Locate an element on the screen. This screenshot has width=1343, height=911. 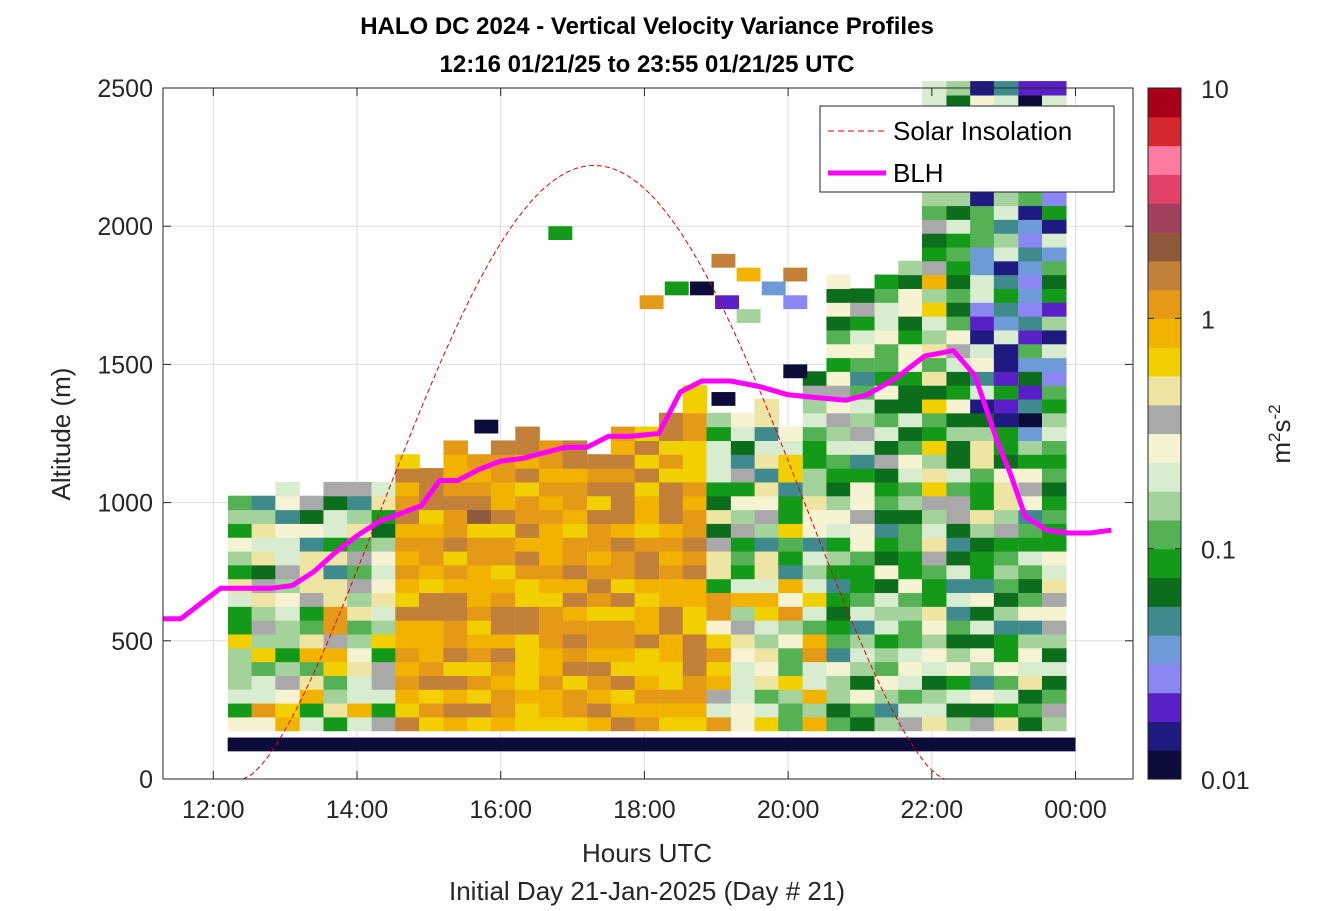
x-tick-label: 12:00 is located at coordinates (213, 810).